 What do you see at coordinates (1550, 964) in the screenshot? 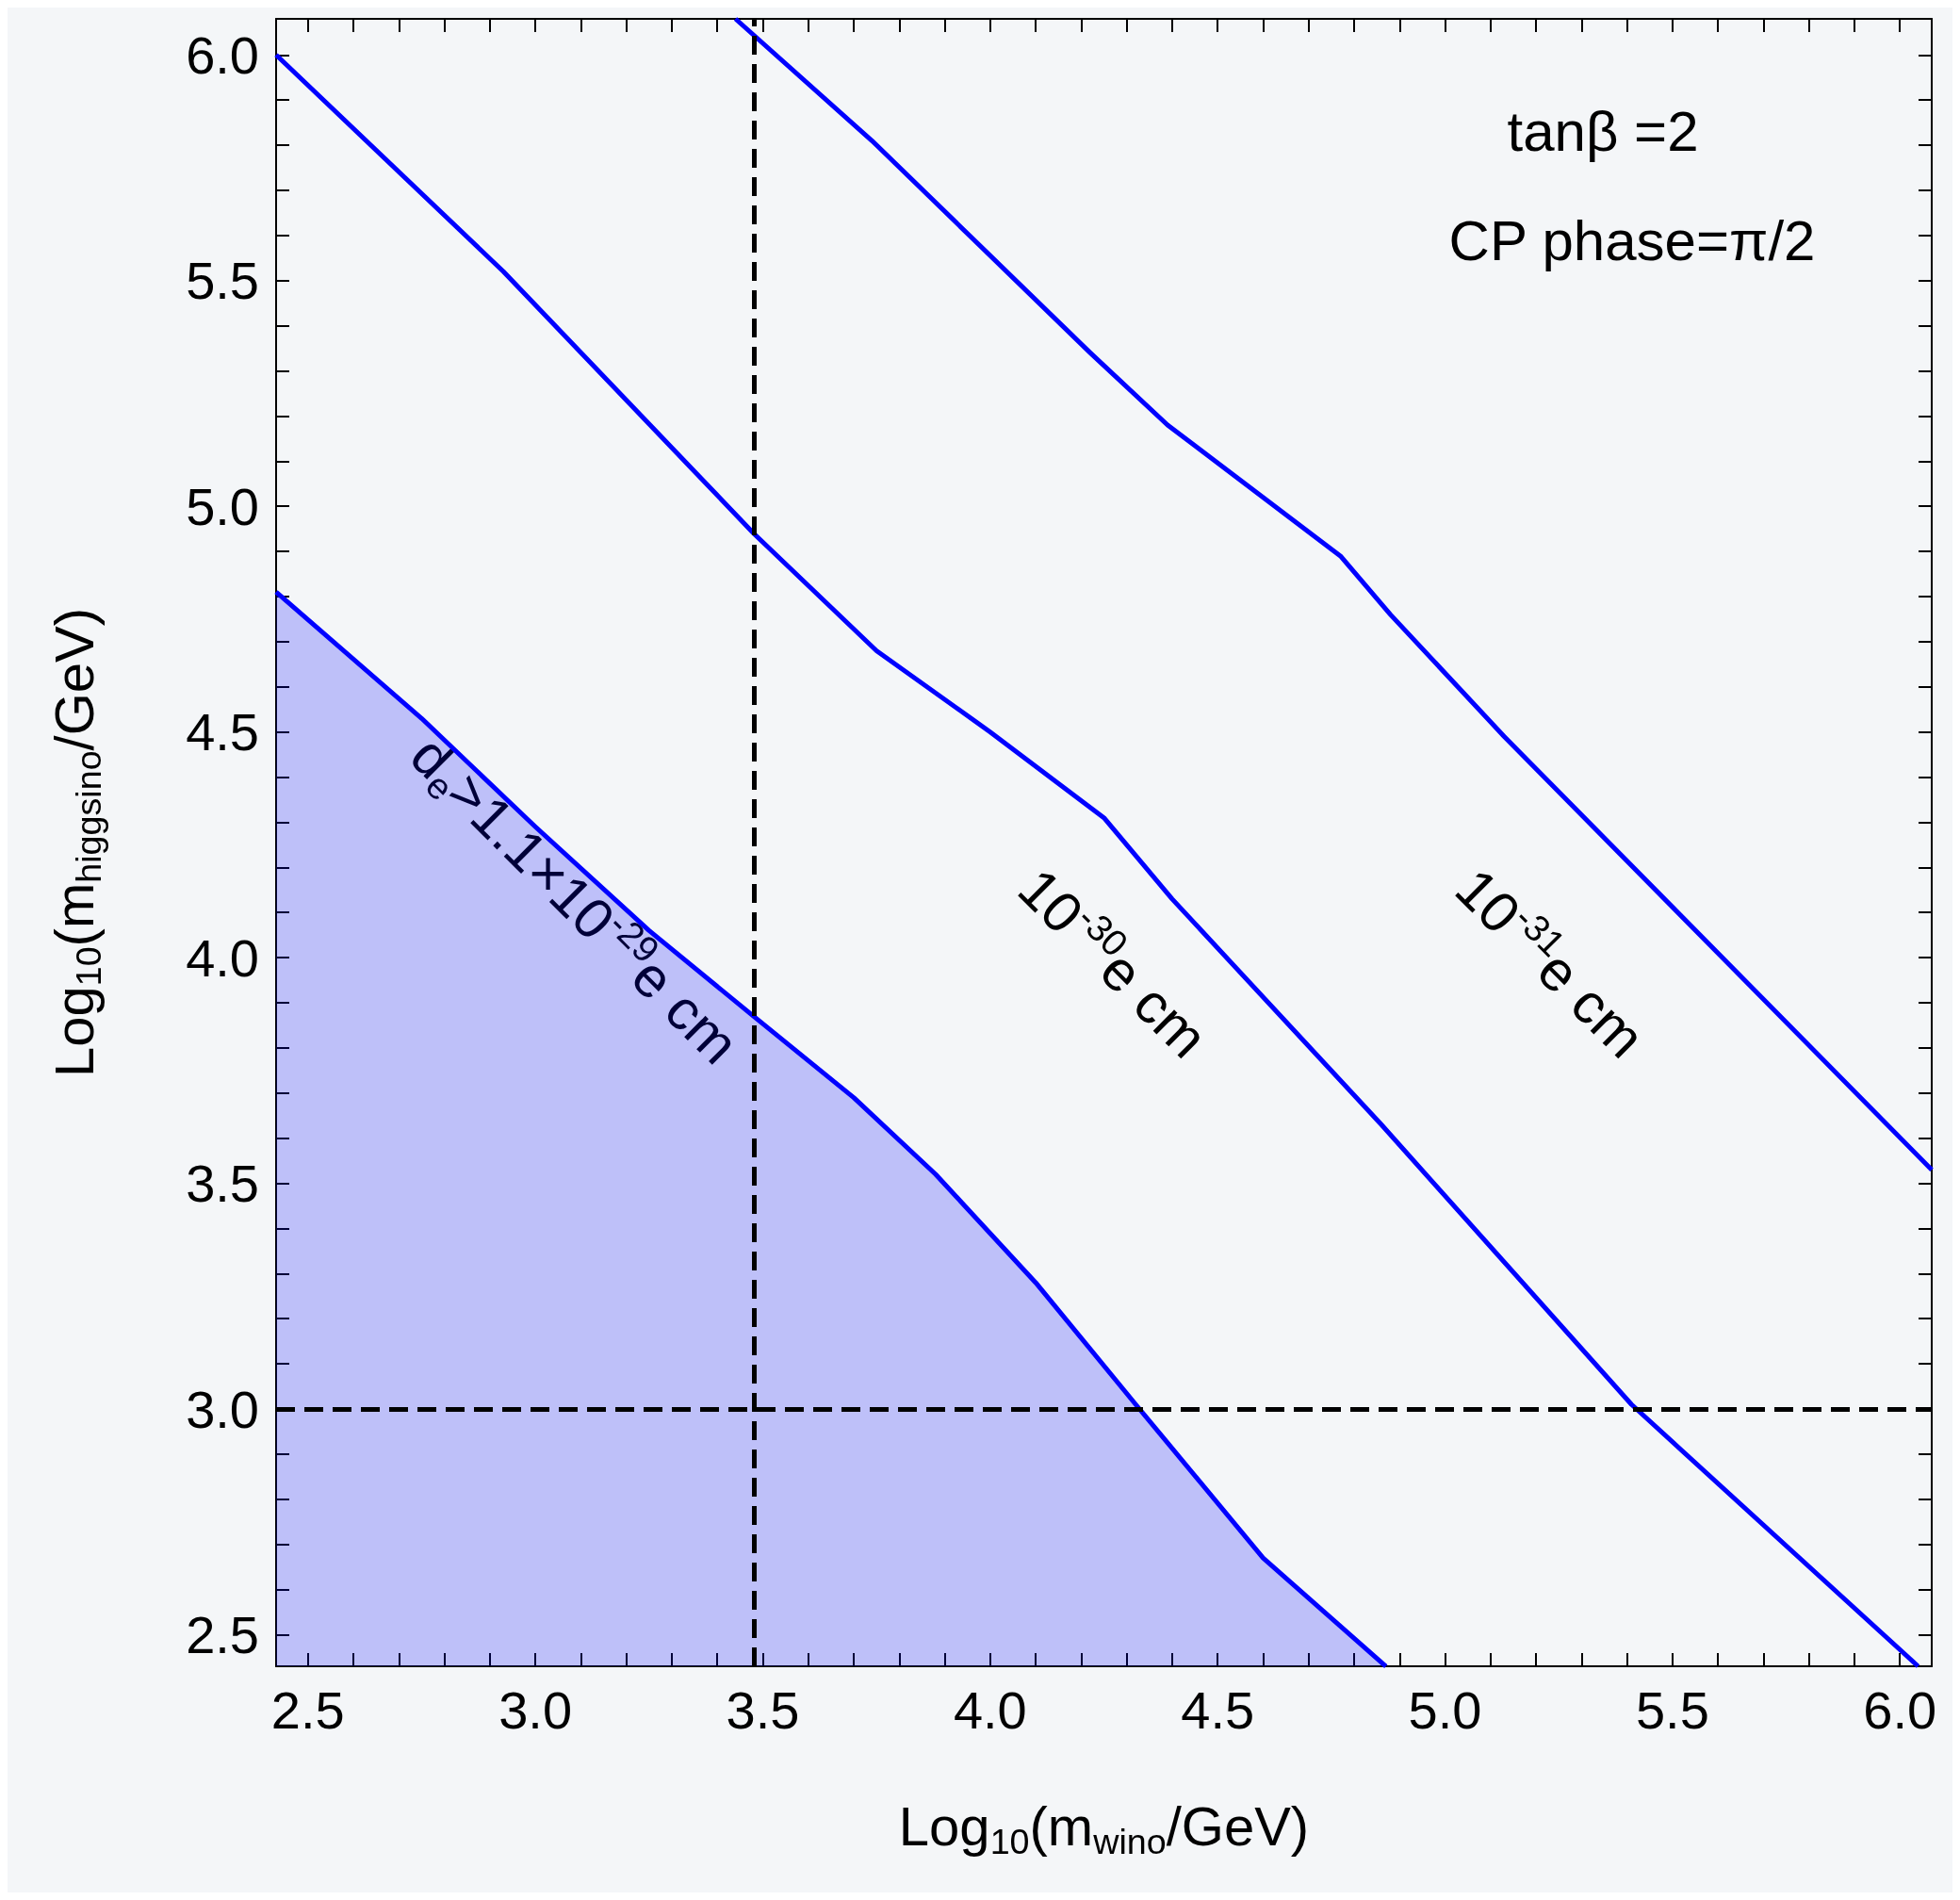
I see `annotation: 10-31e cm` at bounding box center [1550, 964].